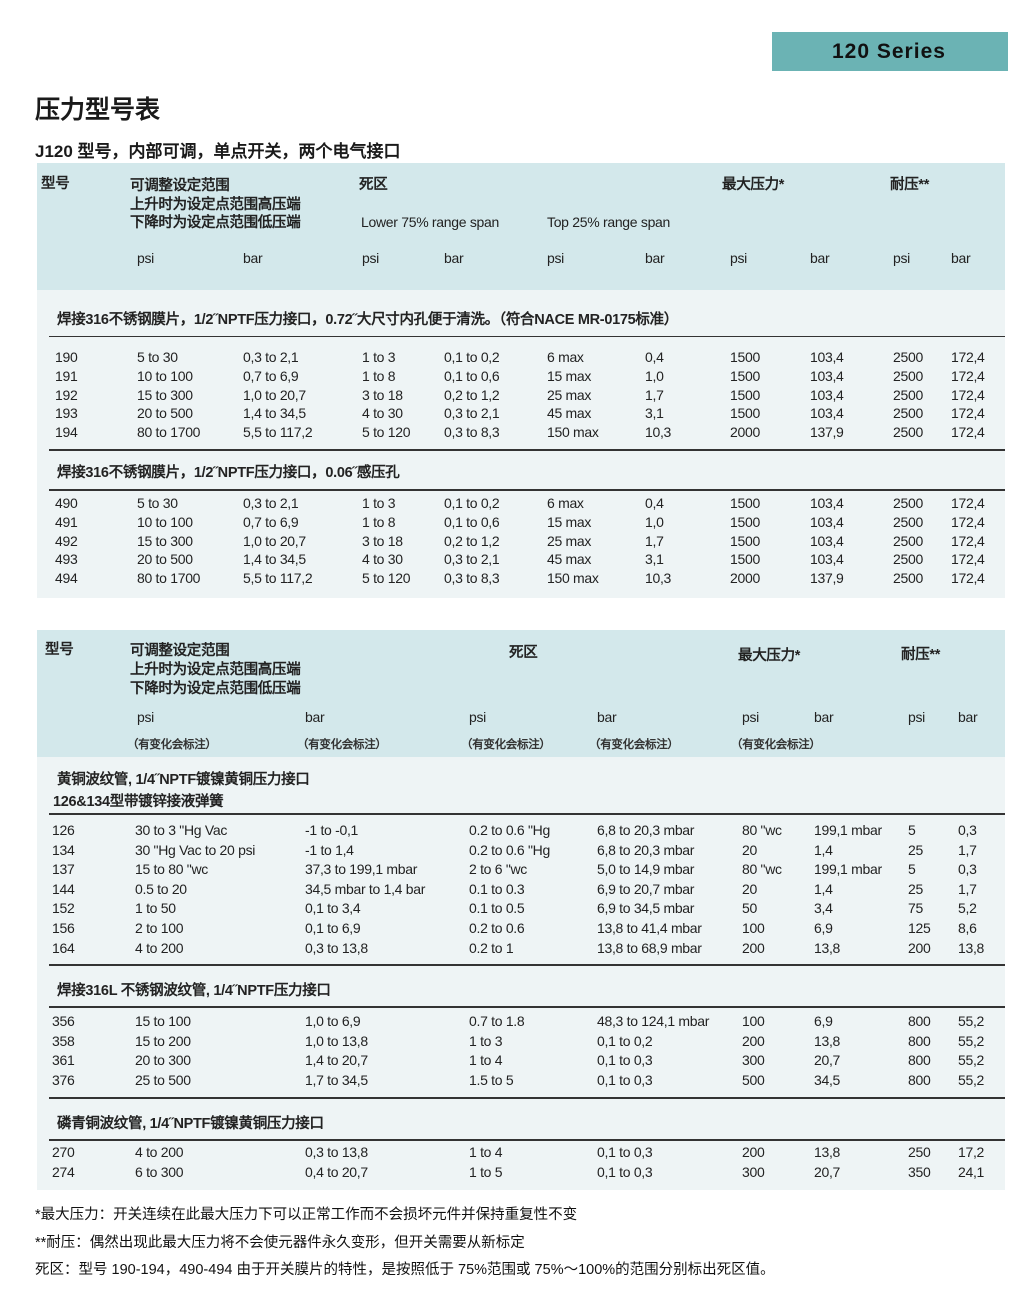  Describe the element at coordinates (753, 185) in the screenshot. I see `header-max-pressure: 最大压力*` at that location.